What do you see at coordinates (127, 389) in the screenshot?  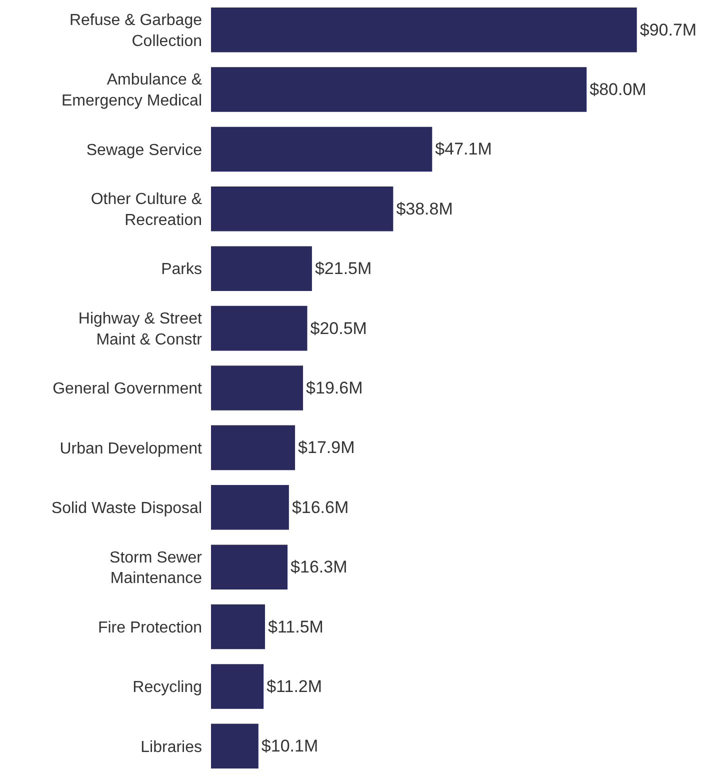 I see `y-tick-label: General Government` at bounding box center [127, 389].